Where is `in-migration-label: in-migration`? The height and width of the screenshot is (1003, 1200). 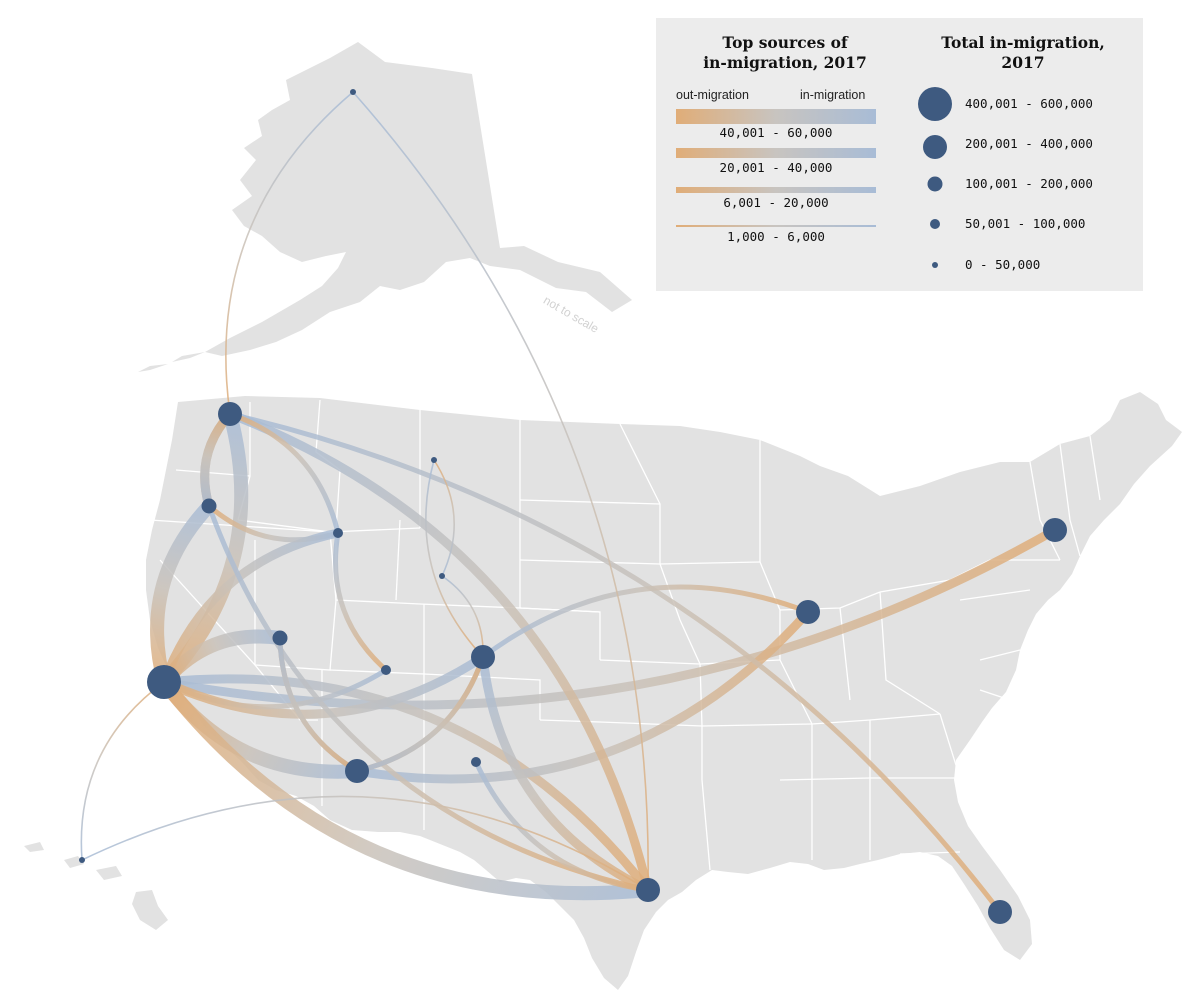 in-migration-label: in-migration is located at coordinates (833, 95).